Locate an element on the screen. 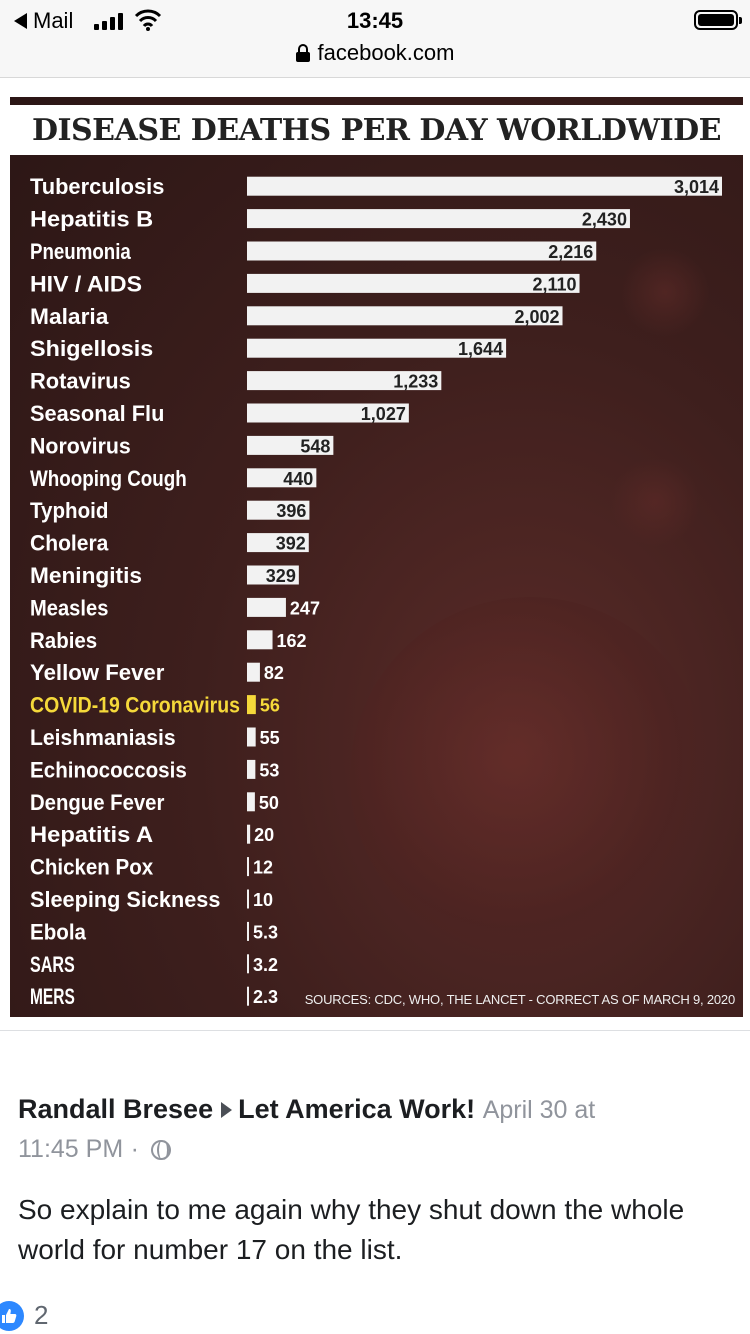  category-label: SARS is located at coordinates (52, 964).